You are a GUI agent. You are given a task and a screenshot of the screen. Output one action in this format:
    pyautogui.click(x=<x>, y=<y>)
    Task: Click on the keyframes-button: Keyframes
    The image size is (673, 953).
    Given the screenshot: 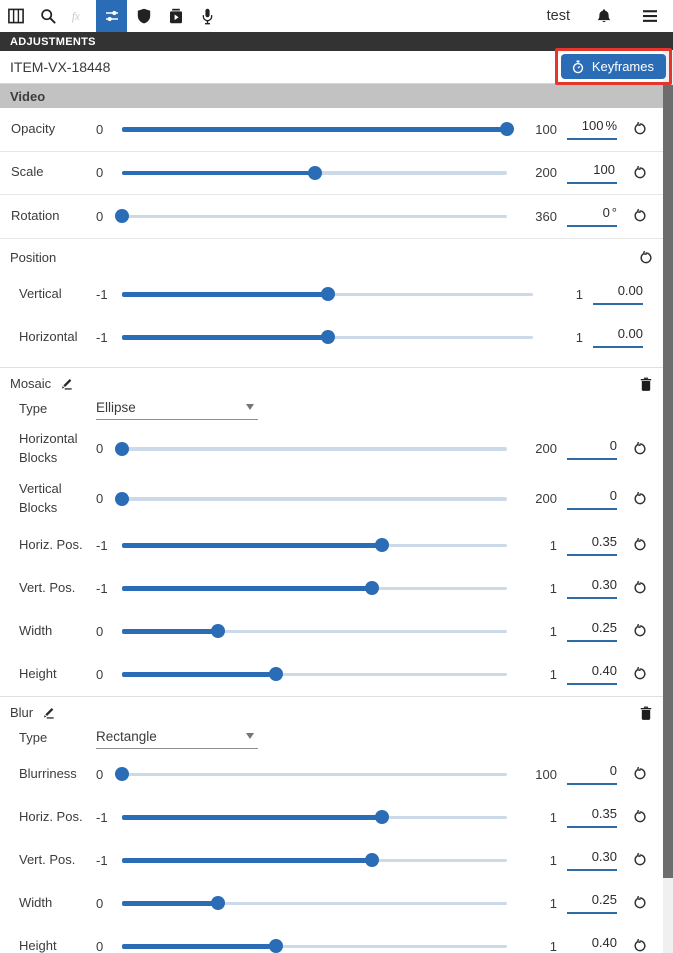 What is the action you would take?
    pyautogui.click(x=613, y=66)
    